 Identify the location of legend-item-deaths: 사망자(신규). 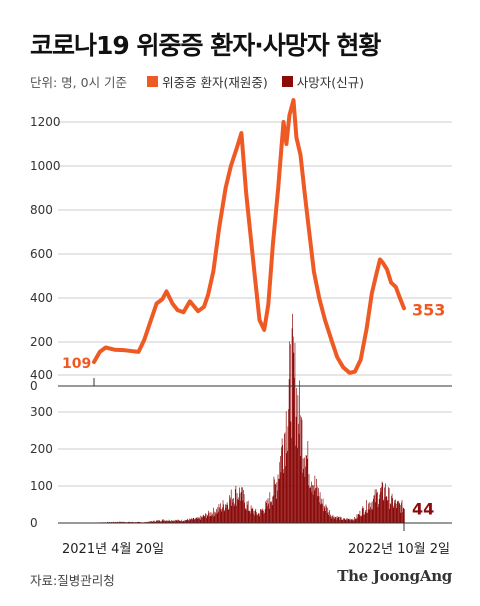
(322, 81).